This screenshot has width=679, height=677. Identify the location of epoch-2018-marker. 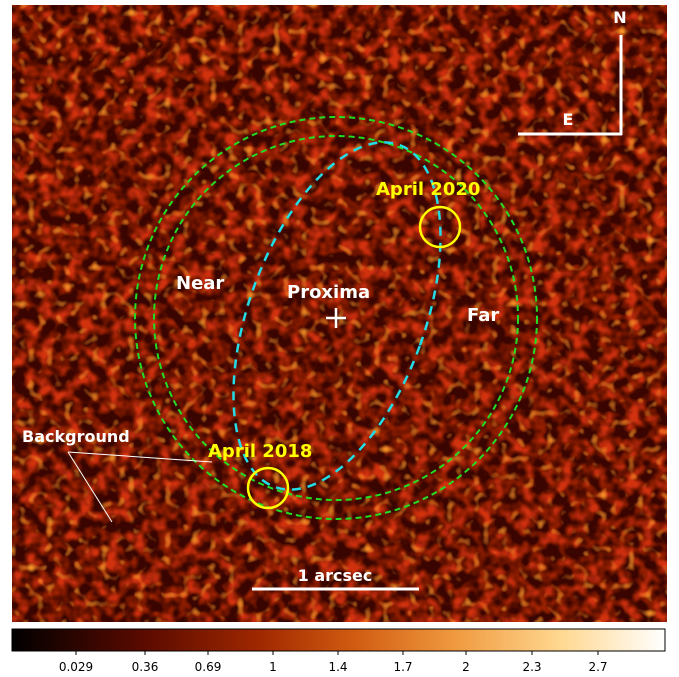
(268, 488).